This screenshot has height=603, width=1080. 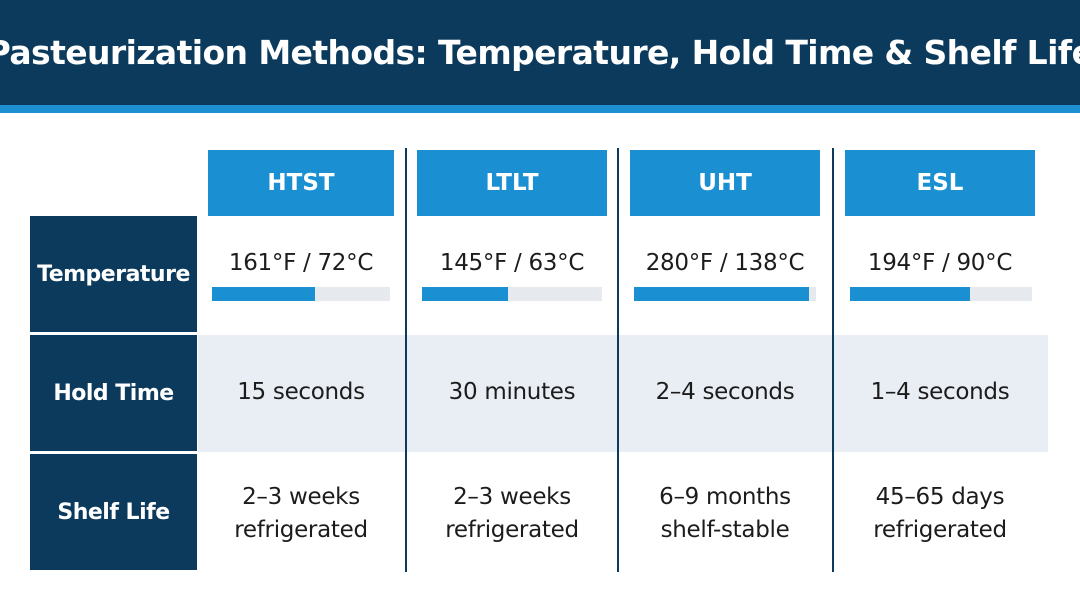 What do you see at coordinates (725, 497) in the screenshot?
I see `shelf-life-line: 6–9 months` at bounding box center [725, 497].